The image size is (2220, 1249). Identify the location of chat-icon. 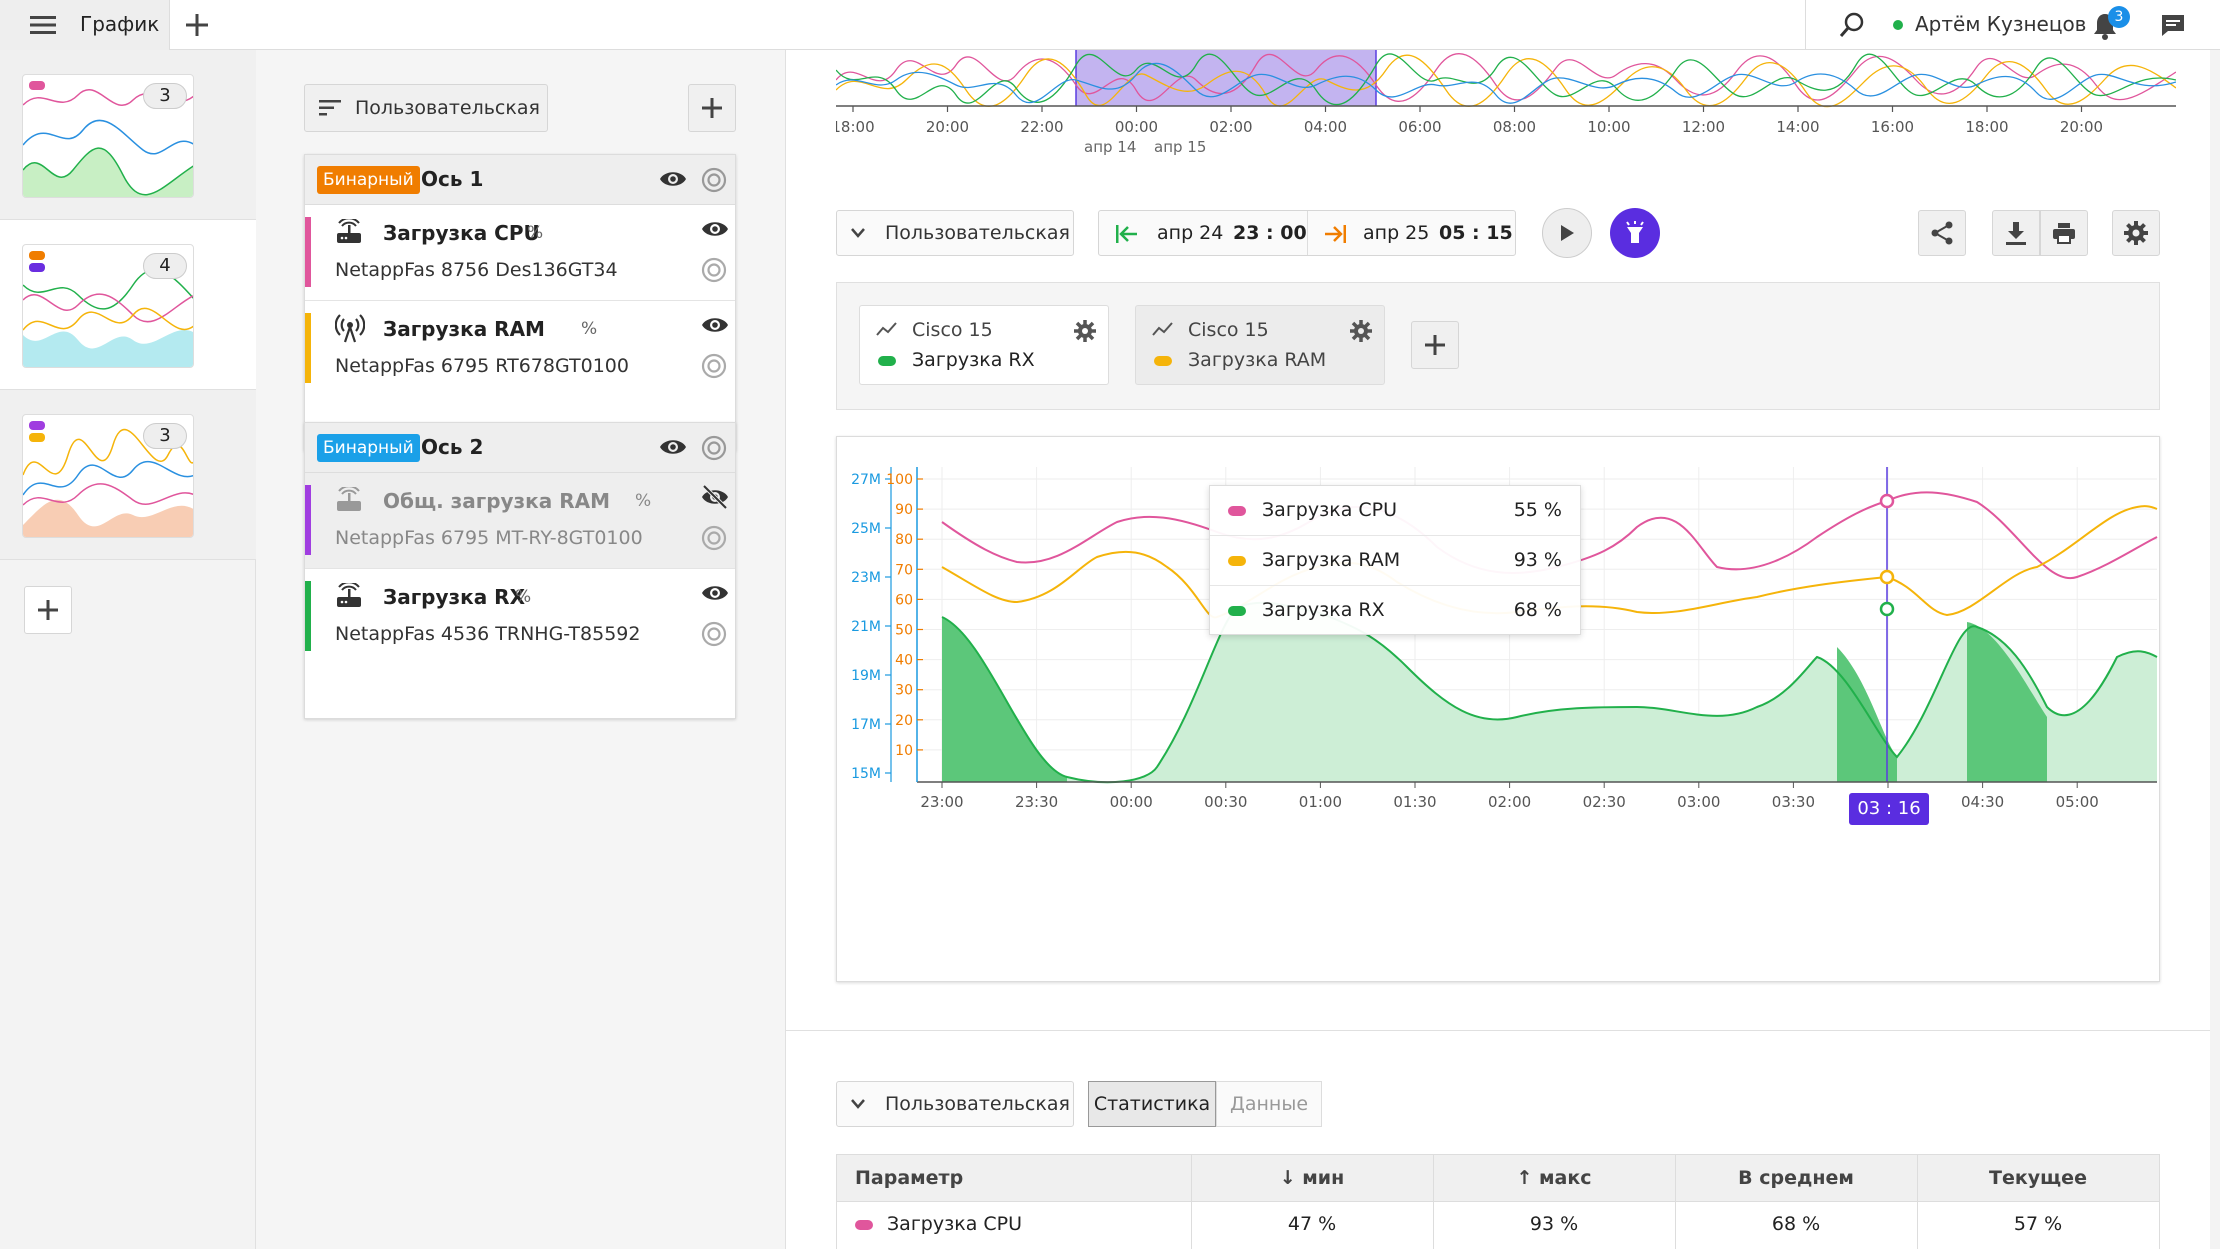
(2173, 25).